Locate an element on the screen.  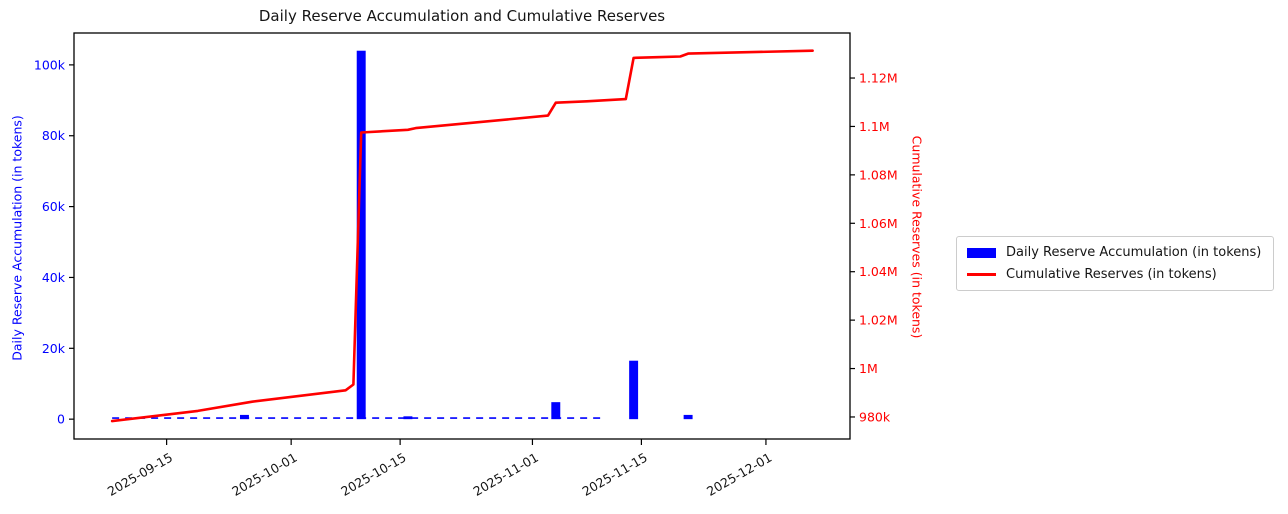
legend-item-bars: Daily Reserve Accumulation (in tokens) is located at coordinates (1114, 252).